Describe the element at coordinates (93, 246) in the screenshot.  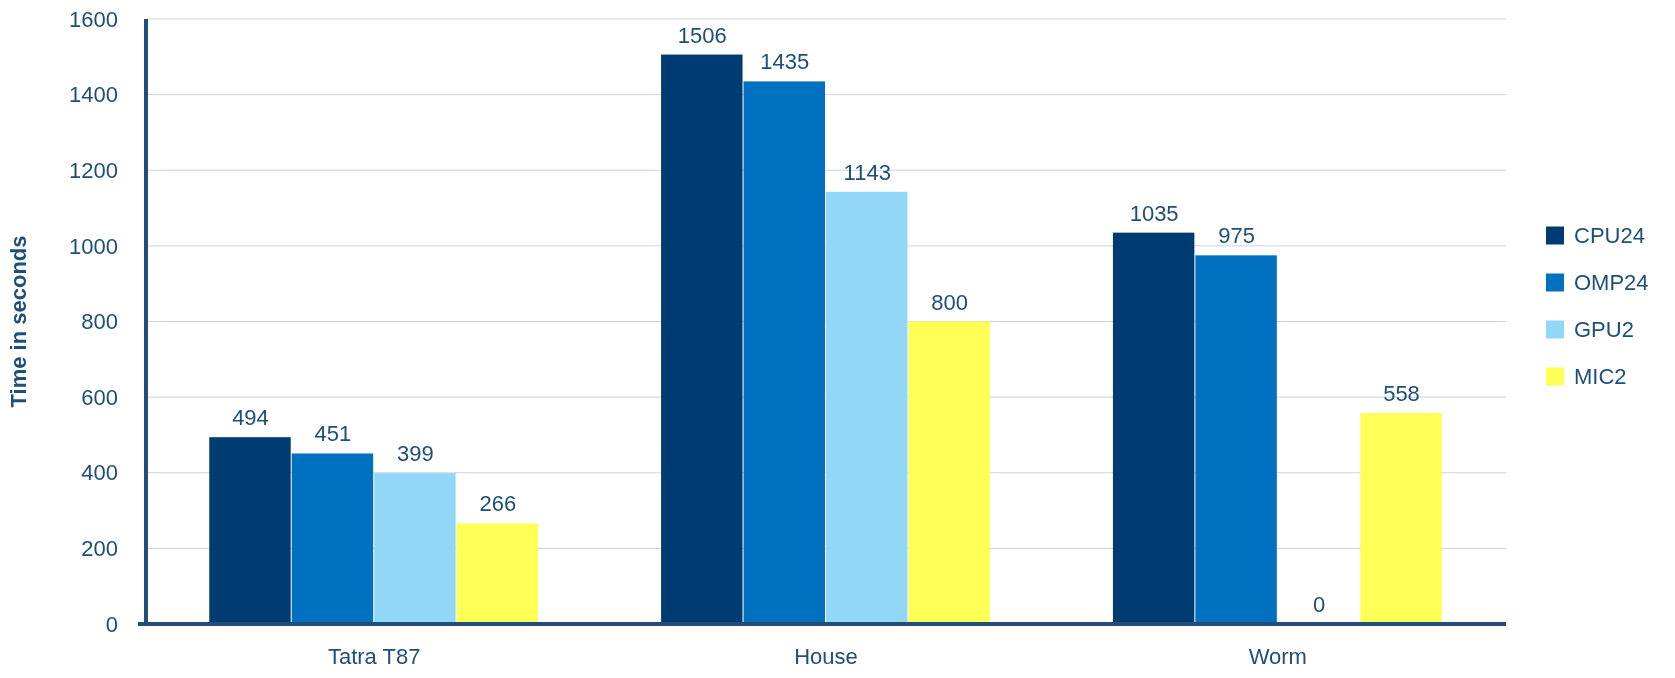
I see `y-tick-label: 1000` at that location.